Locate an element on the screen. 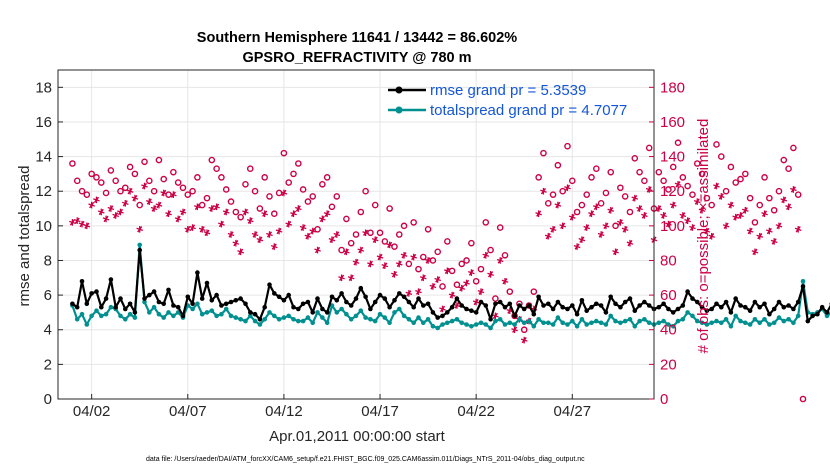 This screenshot has width=830, height=470. x-tick-label: 04/07 is located at coordinates (188, 411).